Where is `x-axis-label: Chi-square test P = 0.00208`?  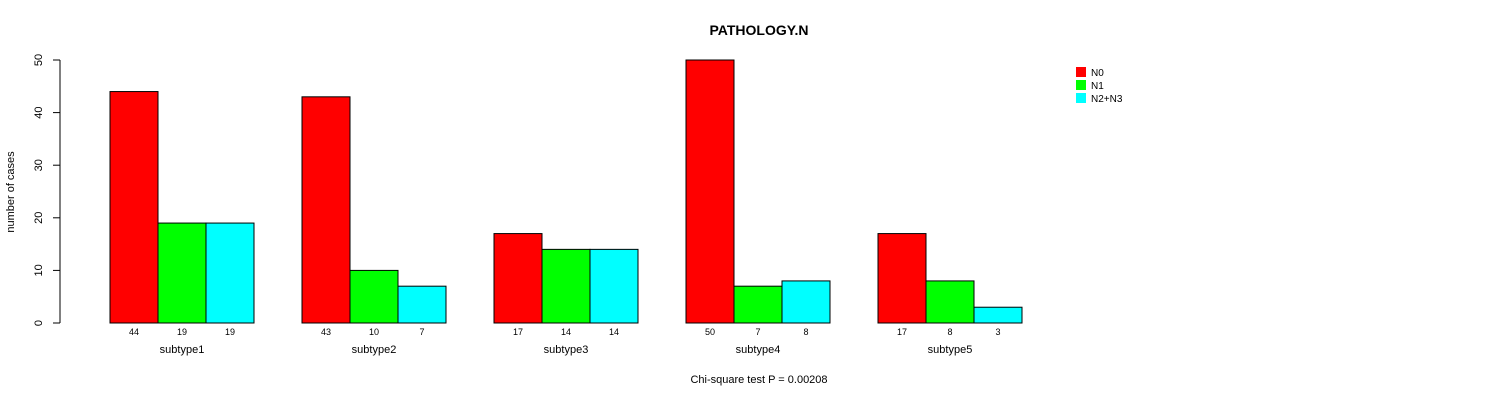
x-axis-label: Chi-square test P = 0.00208 is located at coordinates (758, 380).